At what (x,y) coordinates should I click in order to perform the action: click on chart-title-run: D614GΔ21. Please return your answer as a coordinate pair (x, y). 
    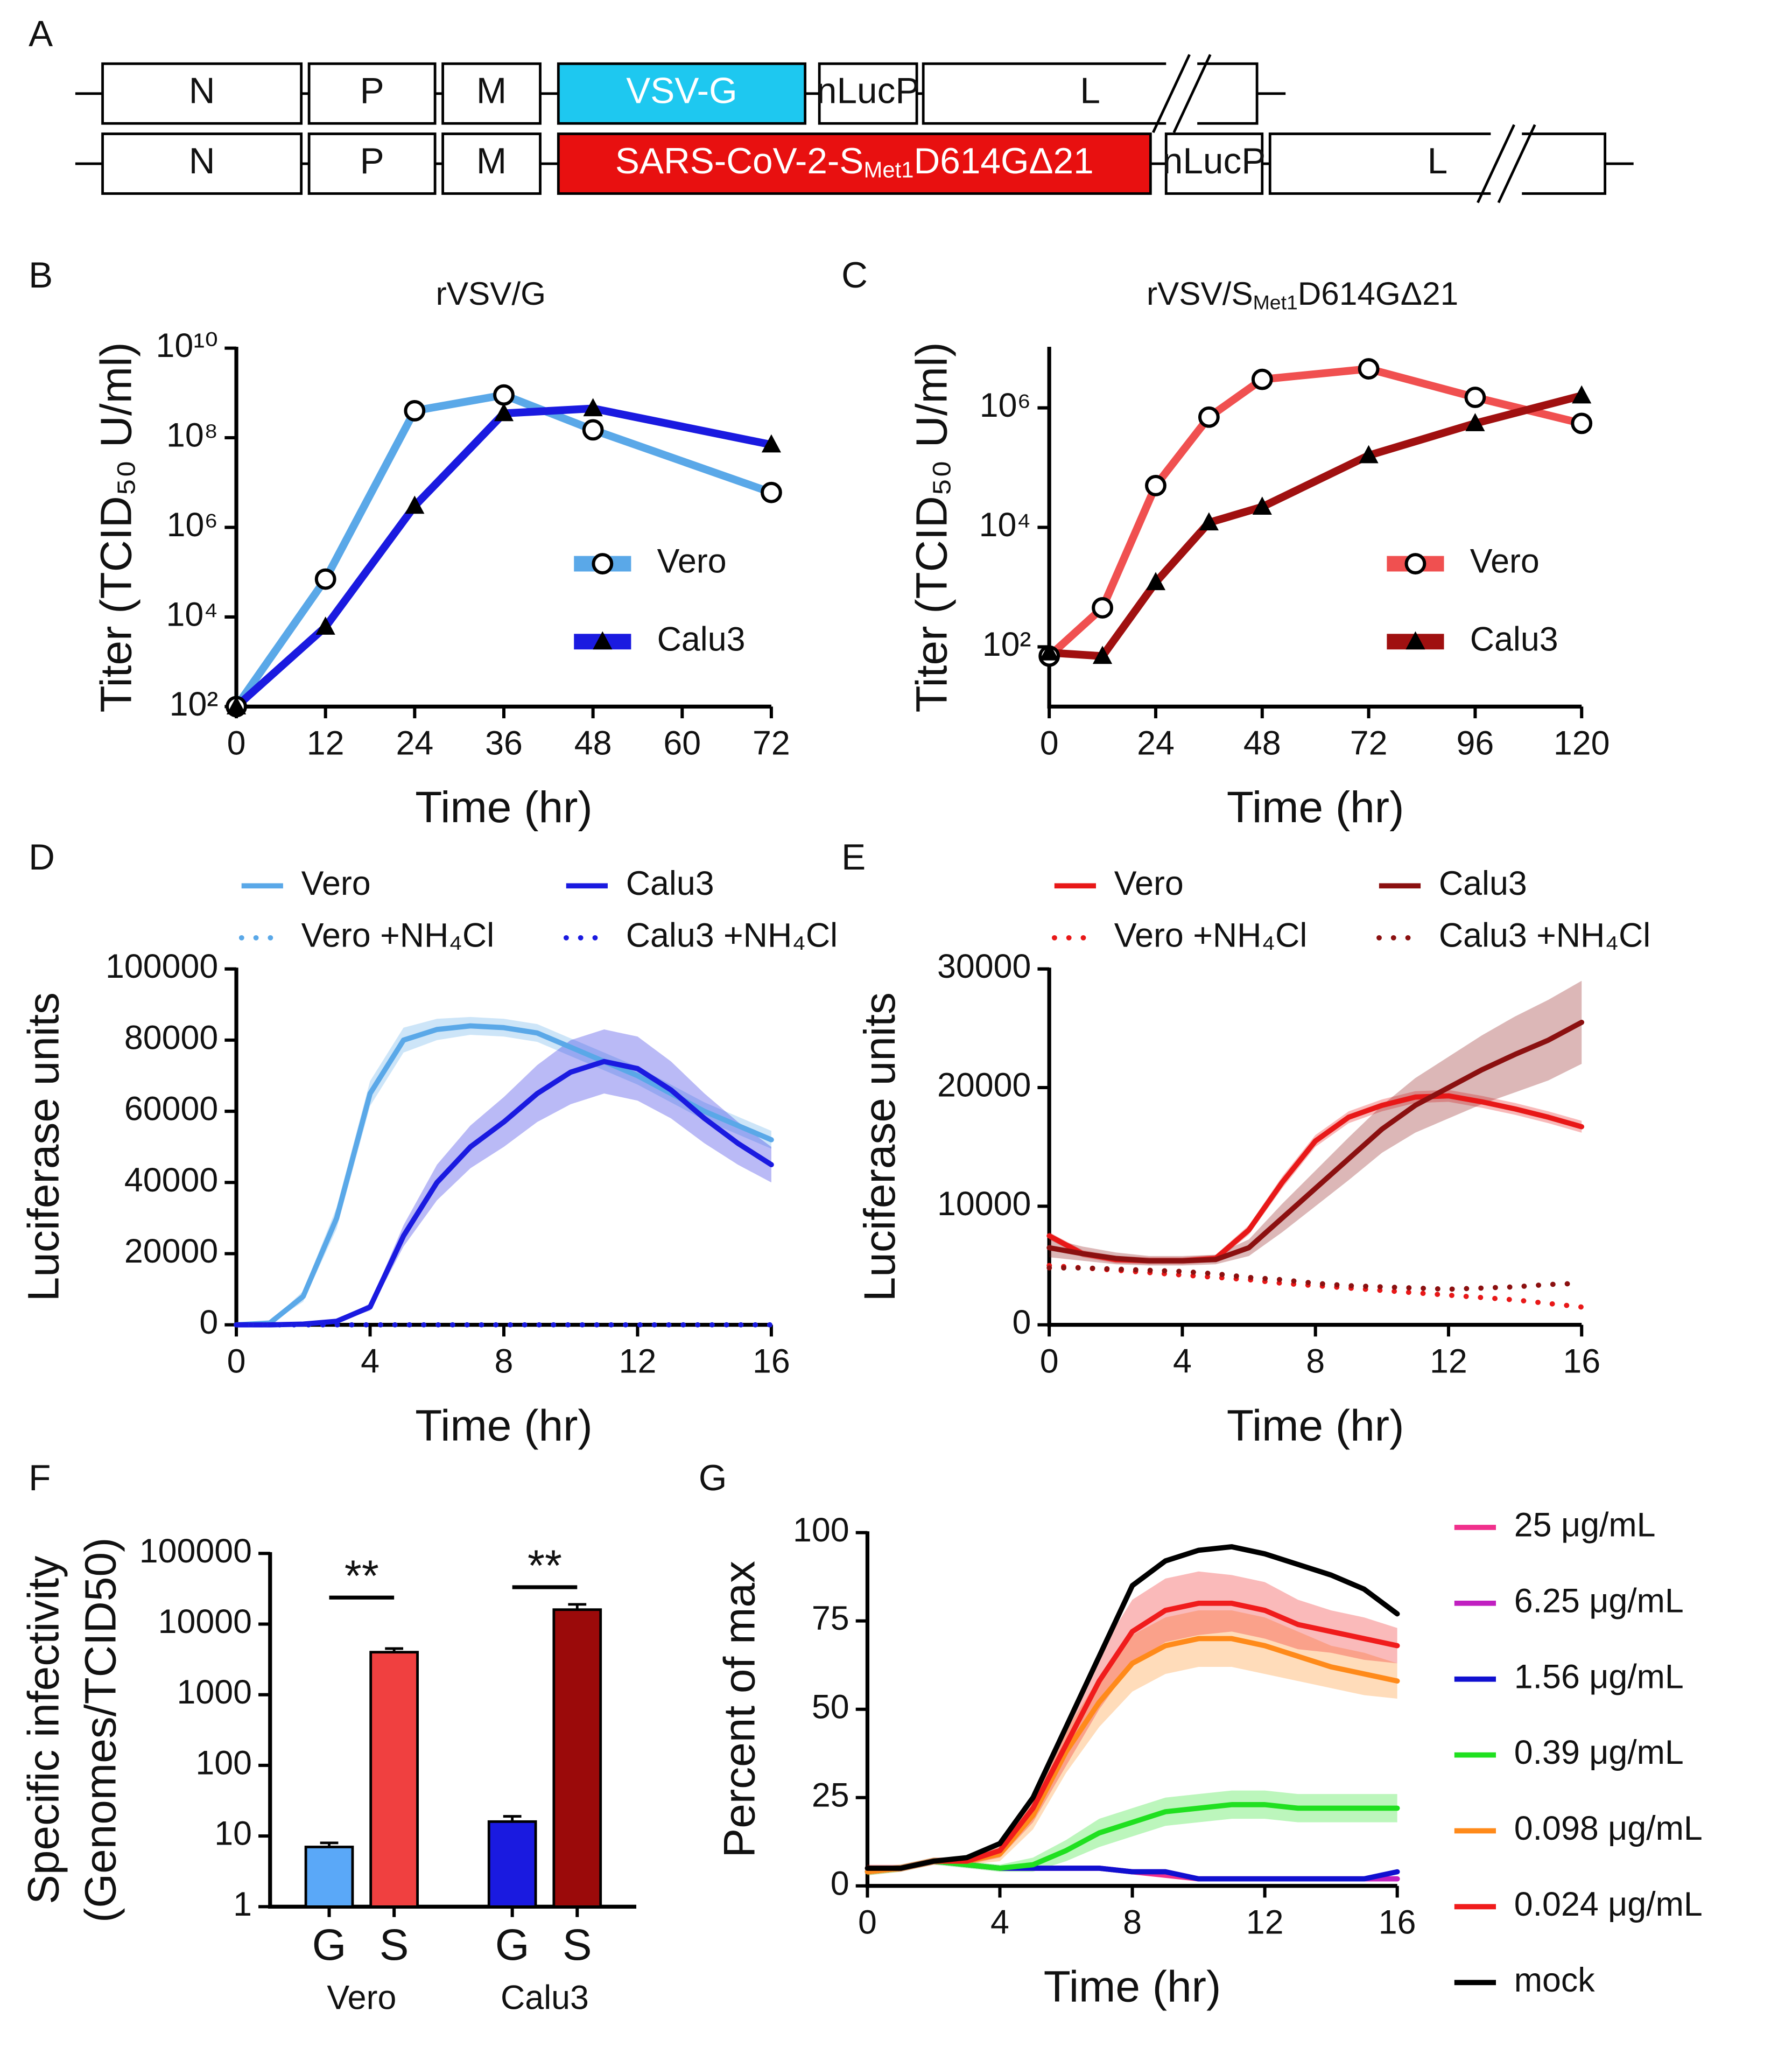
    Looking at the image, I should click on (1378, 293).